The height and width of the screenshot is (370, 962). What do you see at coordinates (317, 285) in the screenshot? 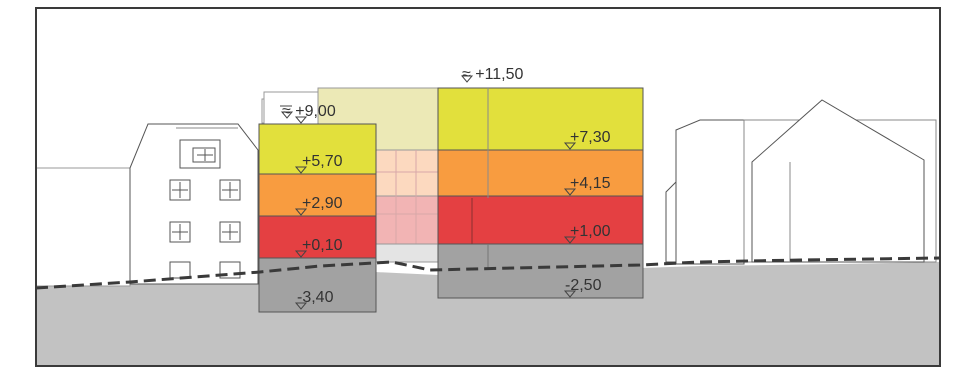
I see `left-basement` at bounding box center [317, 285].